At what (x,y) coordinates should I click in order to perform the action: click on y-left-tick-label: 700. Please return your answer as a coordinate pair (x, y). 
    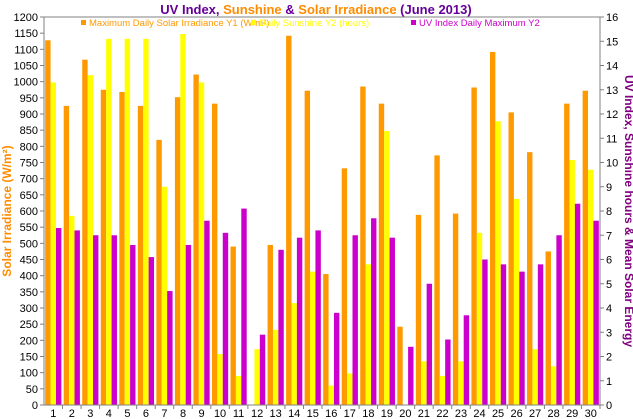
    Looking at the image, I should click on (29, 180).